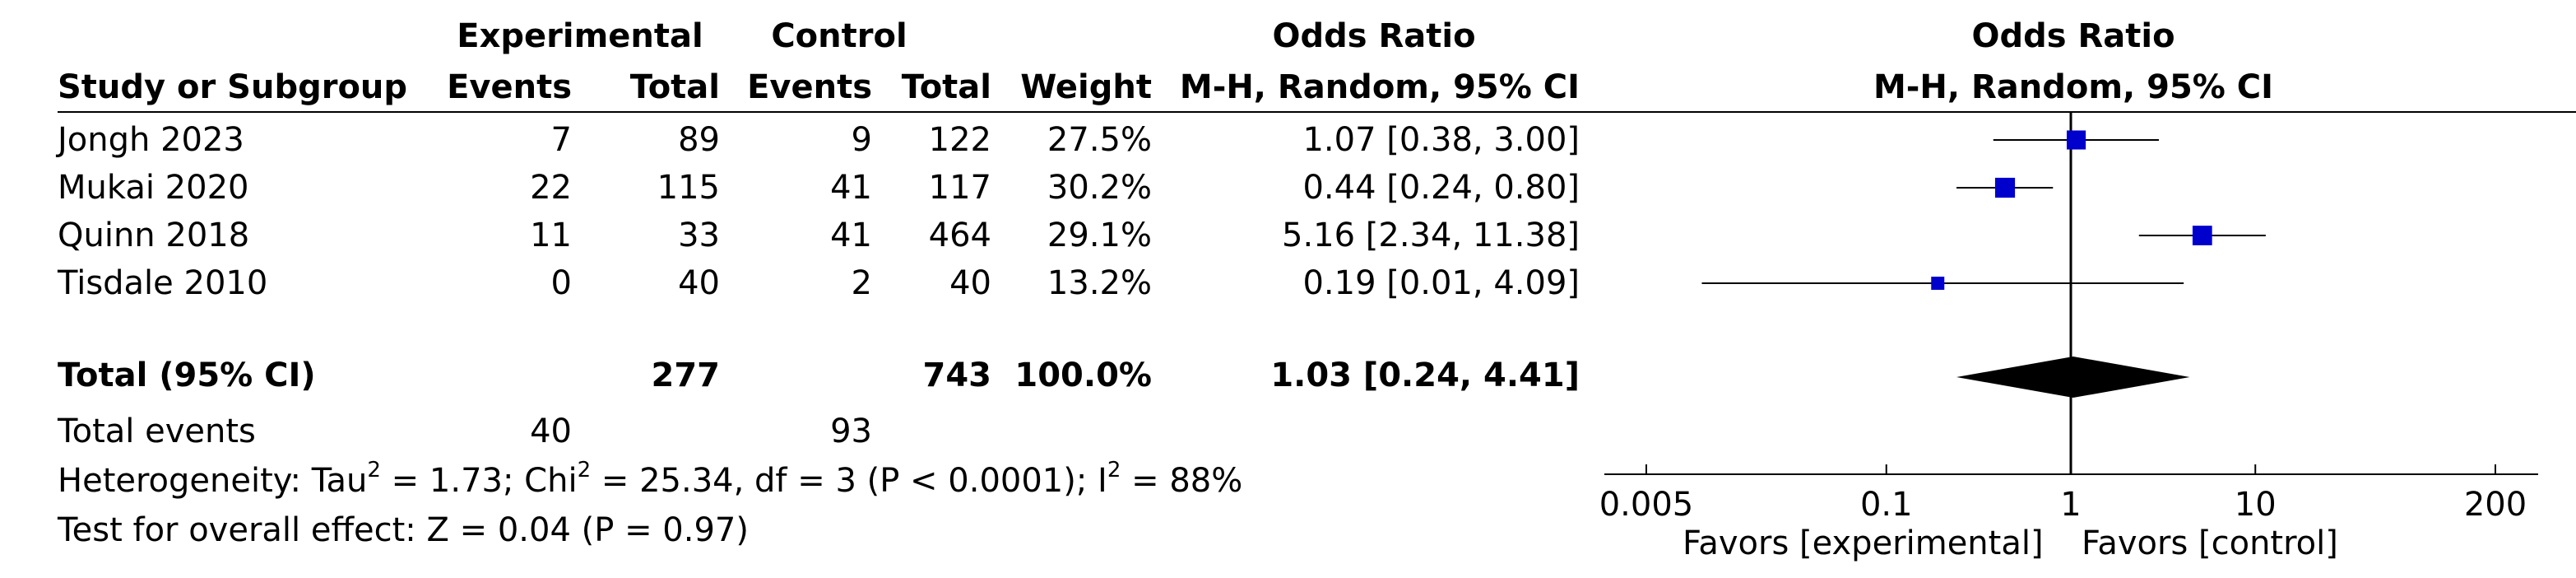  Describe the element at coordinates (1441, 188) in the screenshot. I see `ci-value: 0.44 [0.24, 0.80]` at that location.